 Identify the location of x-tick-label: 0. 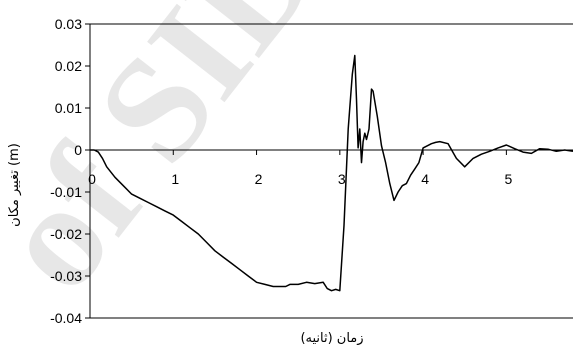
(92, 179).